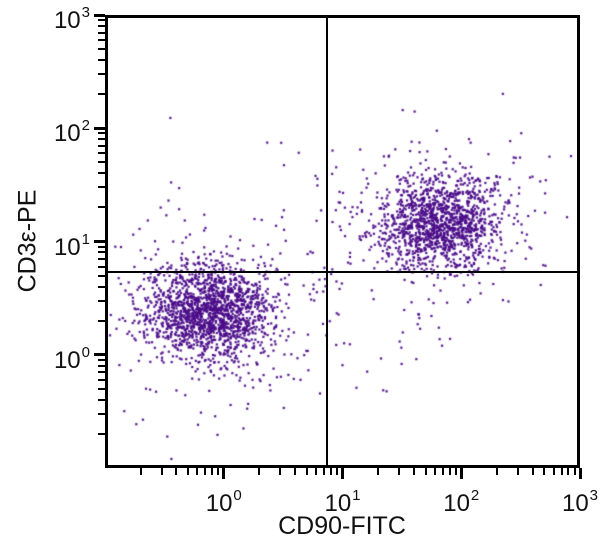 The width and height of the screenshot is (600, 555). What do you see at coordinates (326, 241) in the screenshot?
I see `quadrant-gate-vertical-line` at bounding box center [326, 241].